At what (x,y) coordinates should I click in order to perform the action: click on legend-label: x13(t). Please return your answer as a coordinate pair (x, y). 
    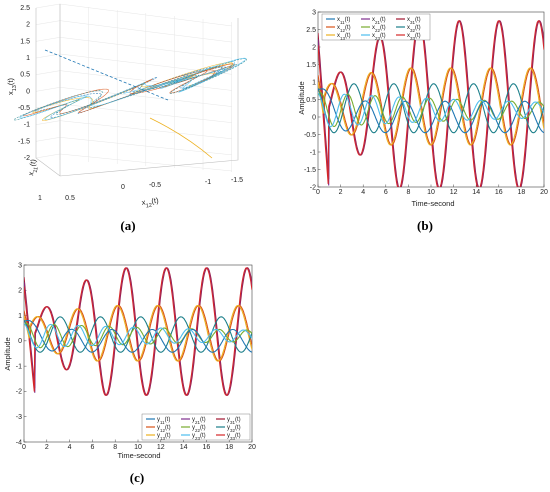
    Looking at the image, I should click on (344, 37).